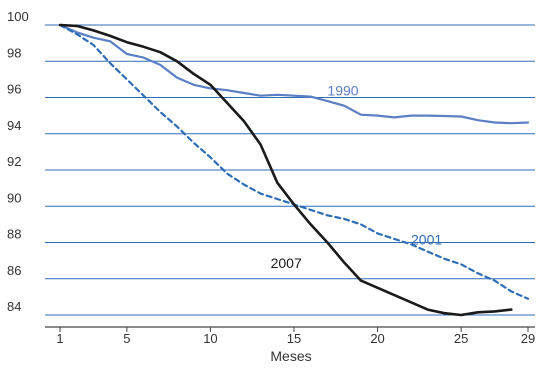  Describe the element at coordinates (342, 91) in the screenshot. I see `series-label-1990: 1990` at that location.